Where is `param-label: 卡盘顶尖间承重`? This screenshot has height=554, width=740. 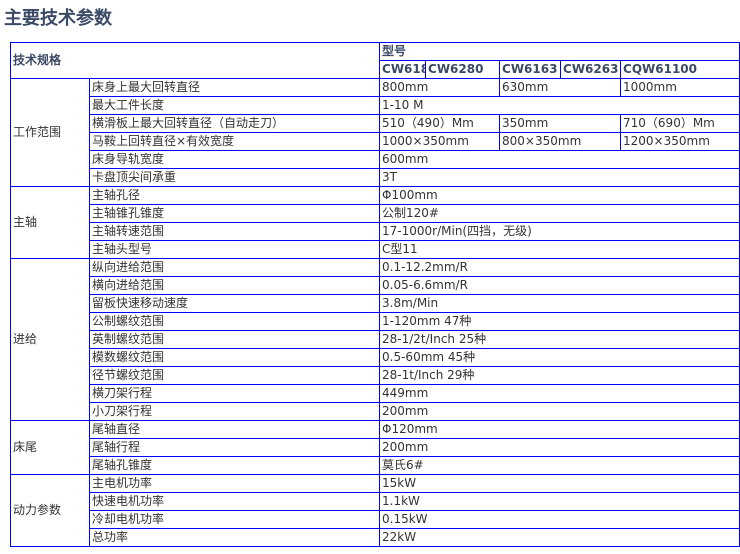 param-label: 卡盘顶尖间承重 is located at coordinates (234, 177).